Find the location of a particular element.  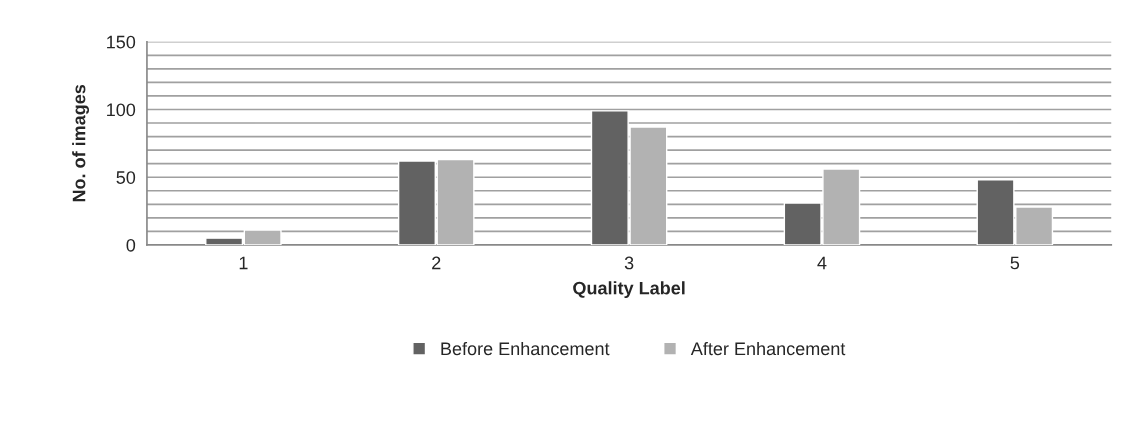

x-tick-label: 2 is located at coordinates (436, 263).